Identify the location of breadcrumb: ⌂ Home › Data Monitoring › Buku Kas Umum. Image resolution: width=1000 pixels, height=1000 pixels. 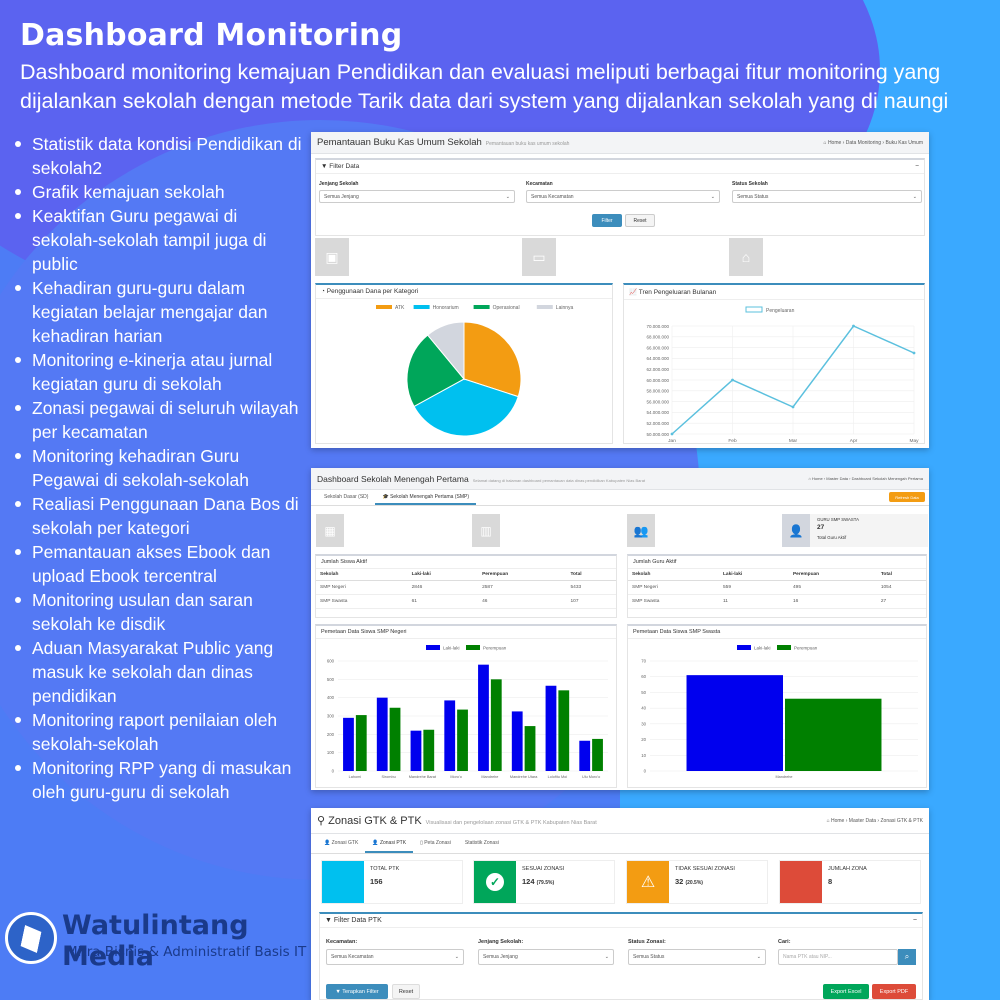
(873, 142).